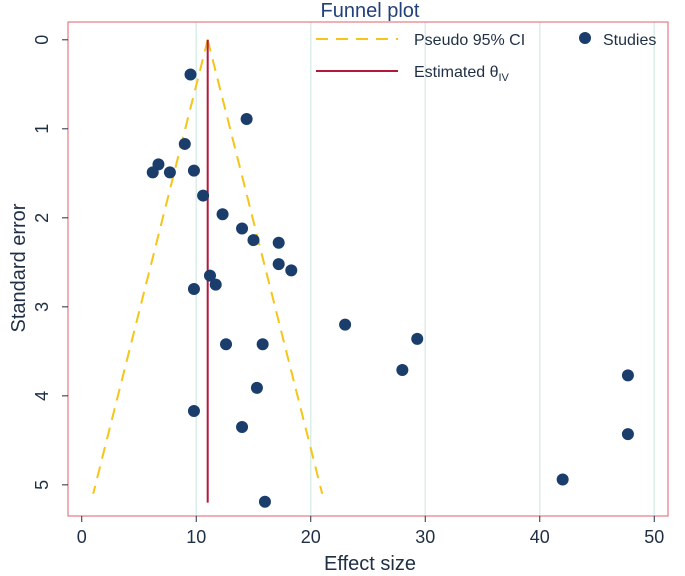 Image resolution: width=685 pixels, height=576 pixels. What do you see at coordinates (150, 266) in the screenshot?
I see `ci-line-left` at bounding box center [150, 266].